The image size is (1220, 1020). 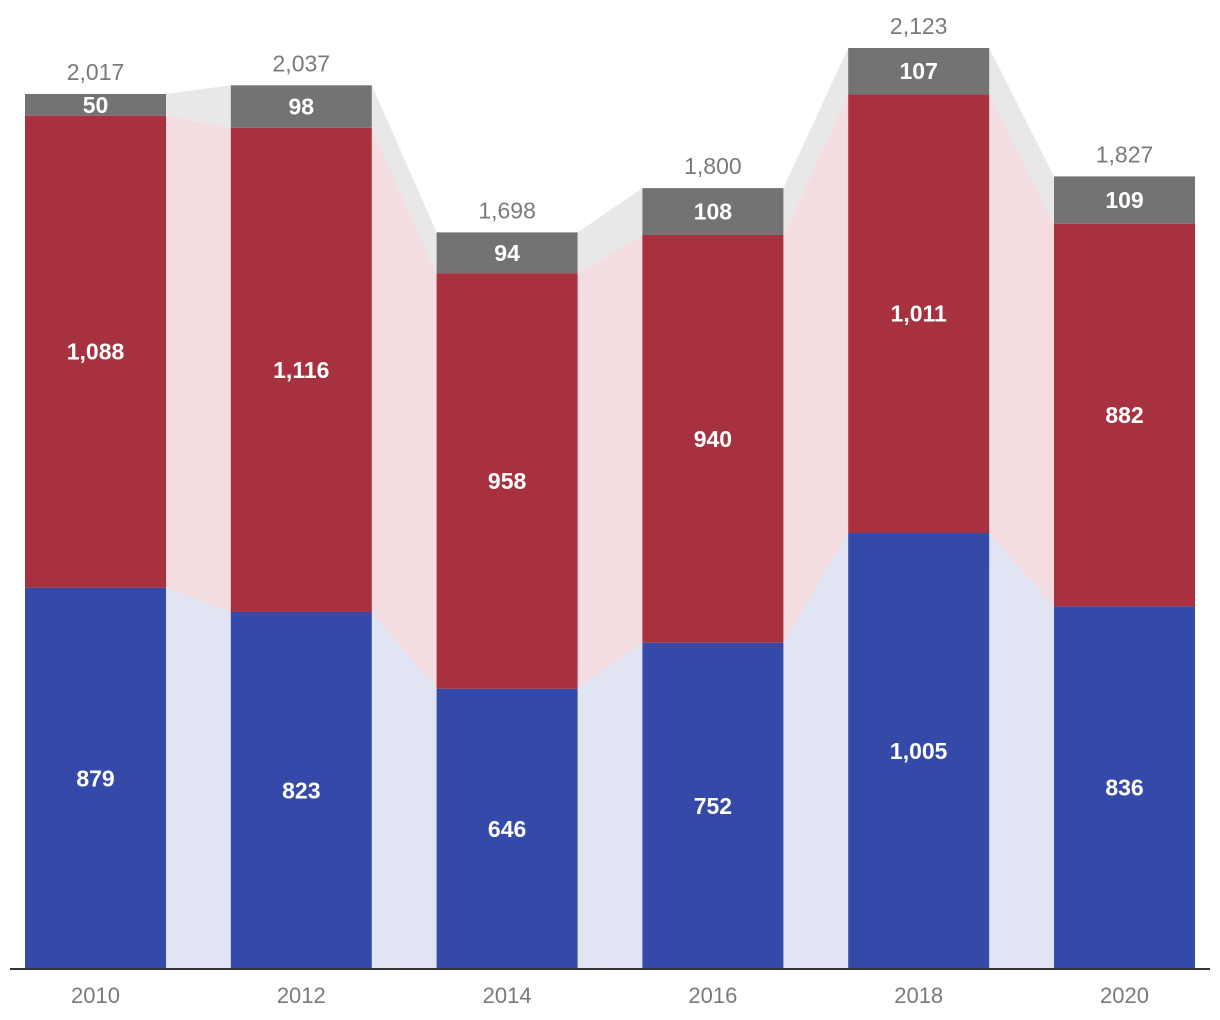 I want to click on segment-value-label: 940, so click(x=713, y=439).